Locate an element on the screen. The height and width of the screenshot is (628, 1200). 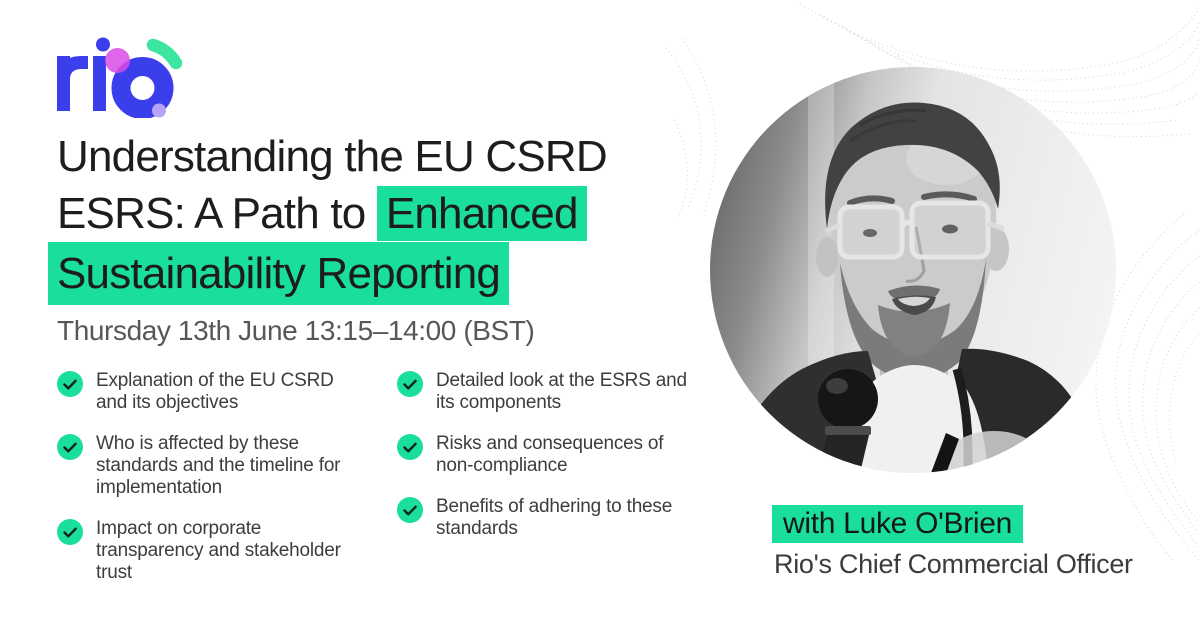
rio-logo: rio is located at coordinates (117, 76).